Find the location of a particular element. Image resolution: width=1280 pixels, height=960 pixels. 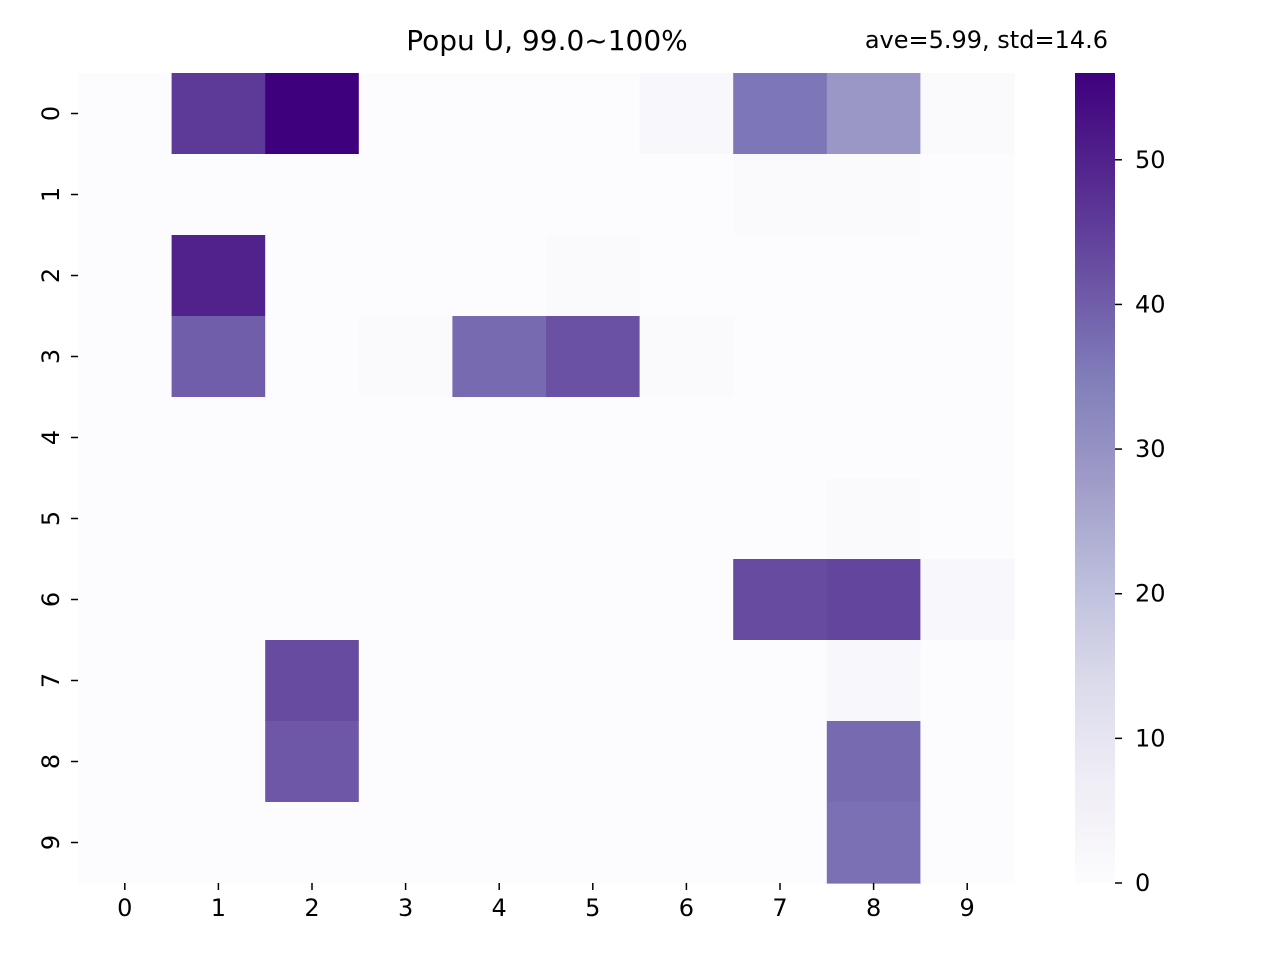

x-tick-label: 2 is located at coordinates (311, 908).